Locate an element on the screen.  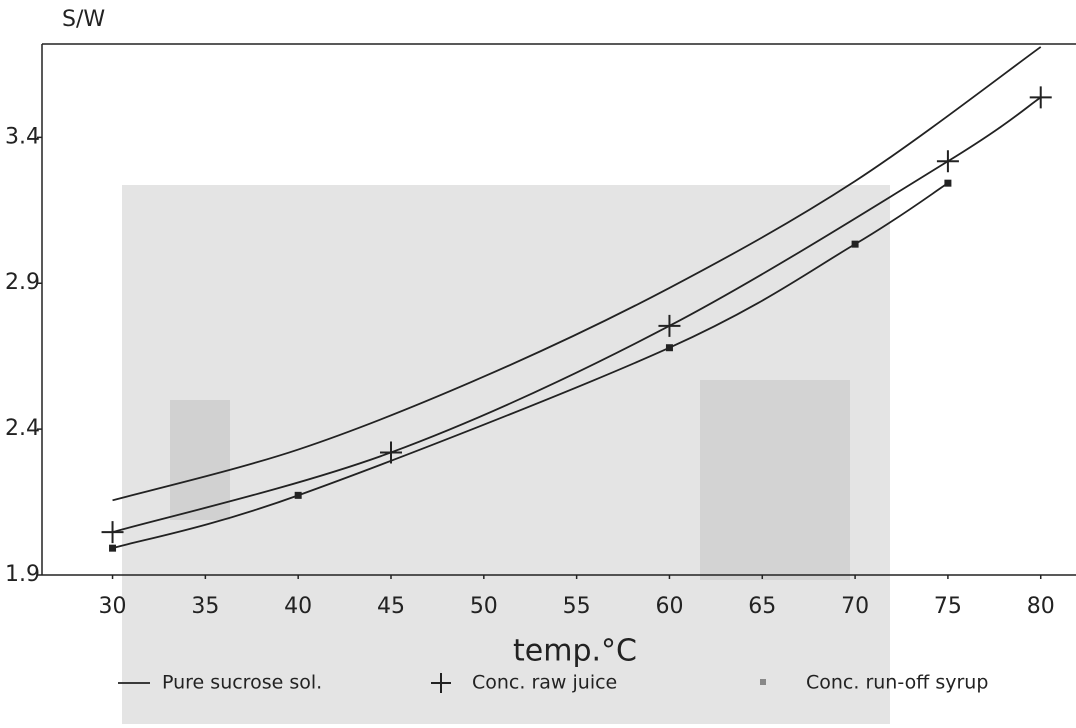
y-tick-label: 2.4 is located at coordinates (22, 428).